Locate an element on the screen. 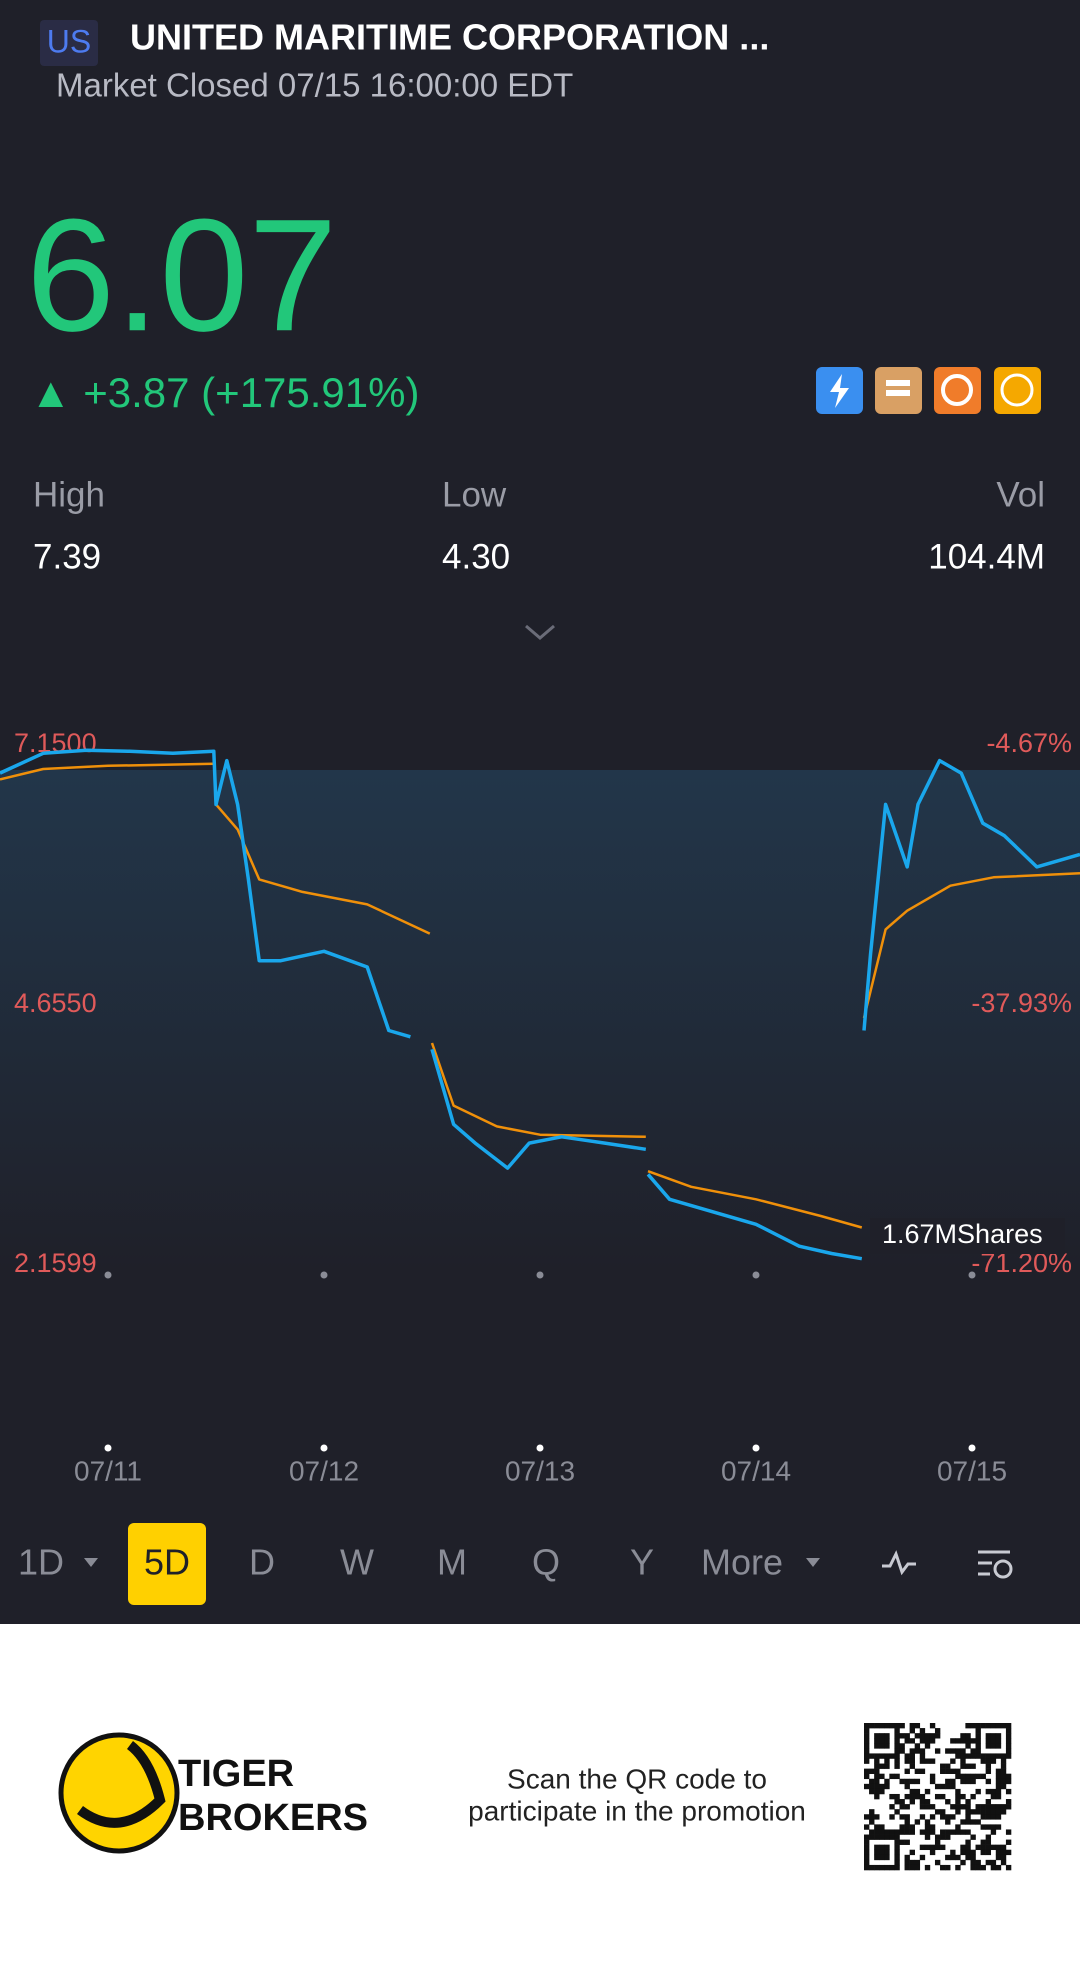  y-tick-label: 4.6550 is located at coordinates (55, 1003).